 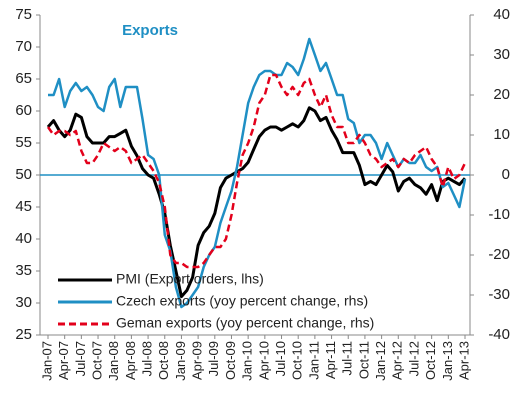 What do you see at coordinates (147, 358) in the screenshot?
I see `x-tick-label: Jul-08` at bounding box center [147, 358].